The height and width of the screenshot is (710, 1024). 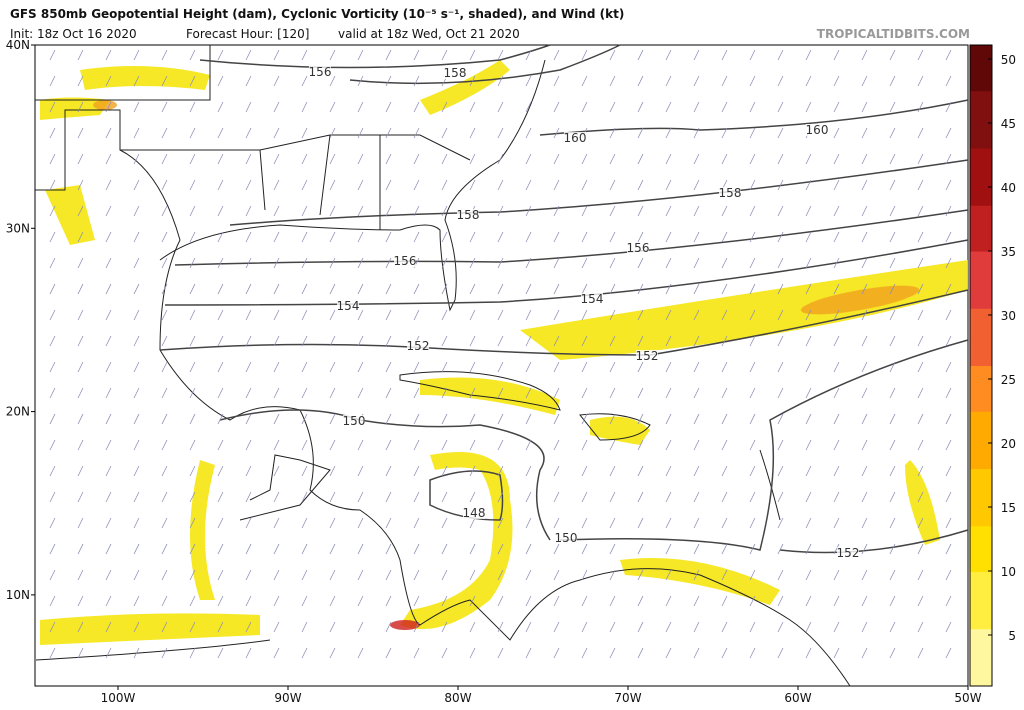 I want to click on lon-label: 50W, so click(x=967, y=698).